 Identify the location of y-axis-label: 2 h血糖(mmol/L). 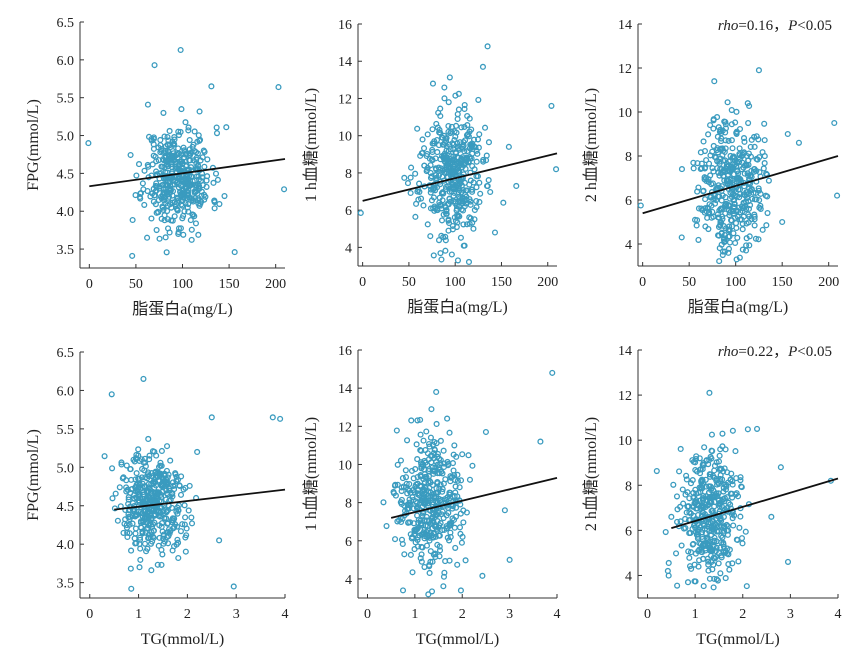
(591, 145).